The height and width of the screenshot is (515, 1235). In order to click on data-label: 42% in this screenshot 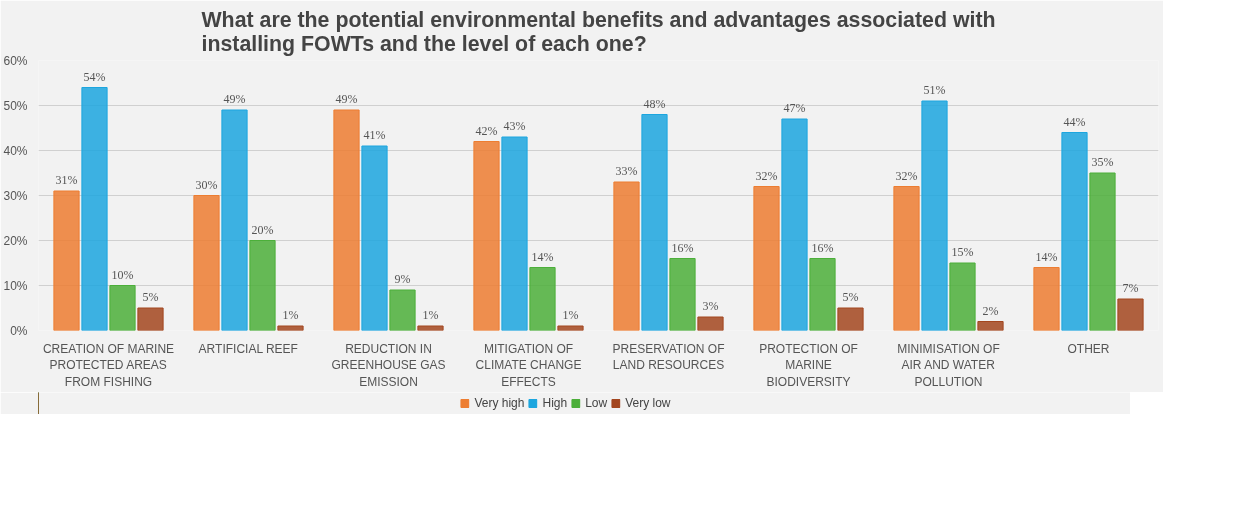, I will do `click(486, 130)`.